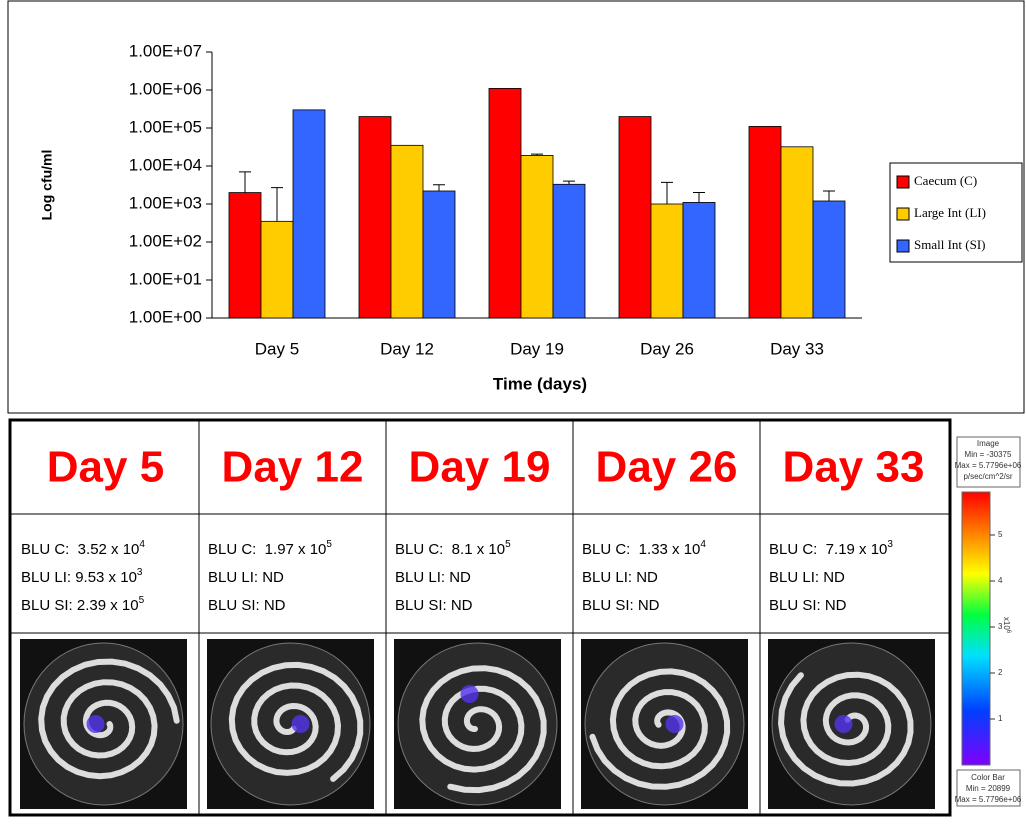  Describe the element at coordinates (988, 443) in the screenshot. I see `colorbar-header: Image` at that location.